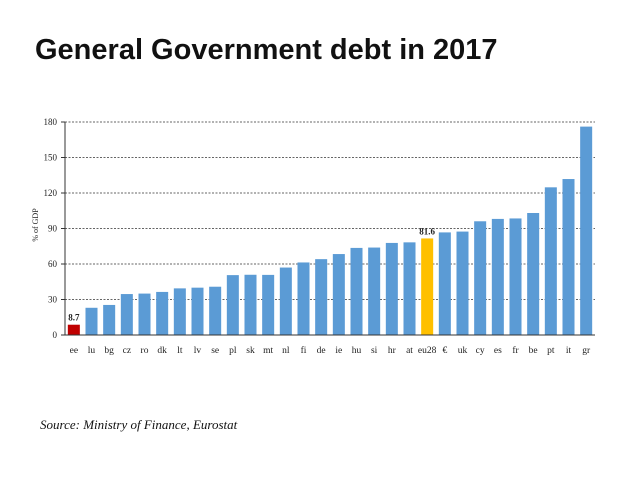 This screenshot has width=638, height=486. What do you see at coordinates (497, 276) in the screenshot?
I see `bar-es` at bounding box center [497, 276].